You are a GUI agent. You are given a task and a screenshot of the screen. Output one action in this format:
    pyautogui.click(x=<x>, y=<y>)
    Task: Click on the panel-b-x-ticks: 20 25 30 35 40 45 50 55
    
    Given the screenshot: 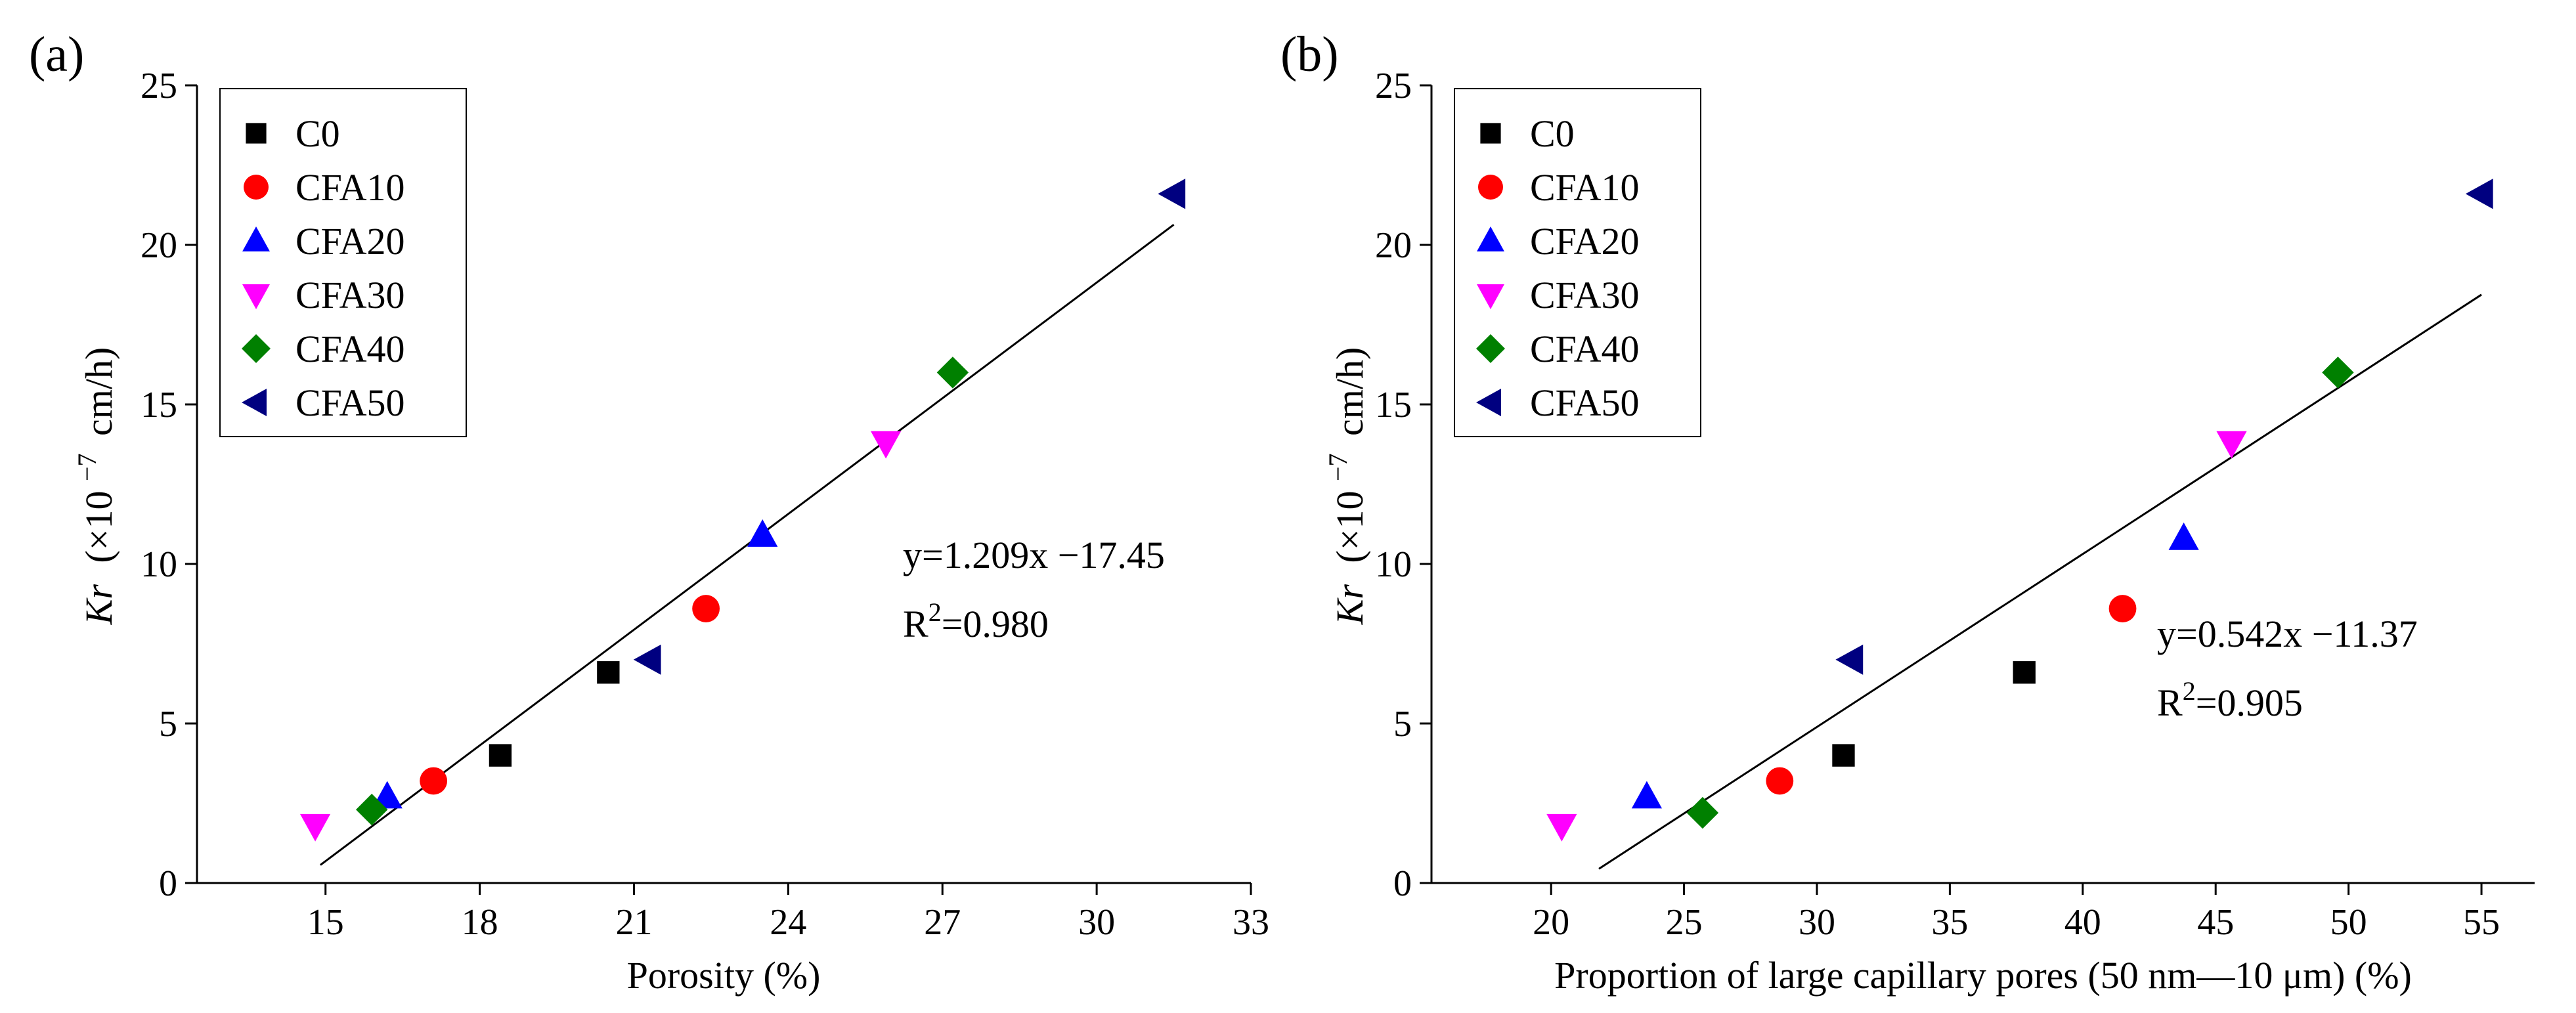 What is the action you would take?
    pyautogui.click(x=2016, y=913)
    